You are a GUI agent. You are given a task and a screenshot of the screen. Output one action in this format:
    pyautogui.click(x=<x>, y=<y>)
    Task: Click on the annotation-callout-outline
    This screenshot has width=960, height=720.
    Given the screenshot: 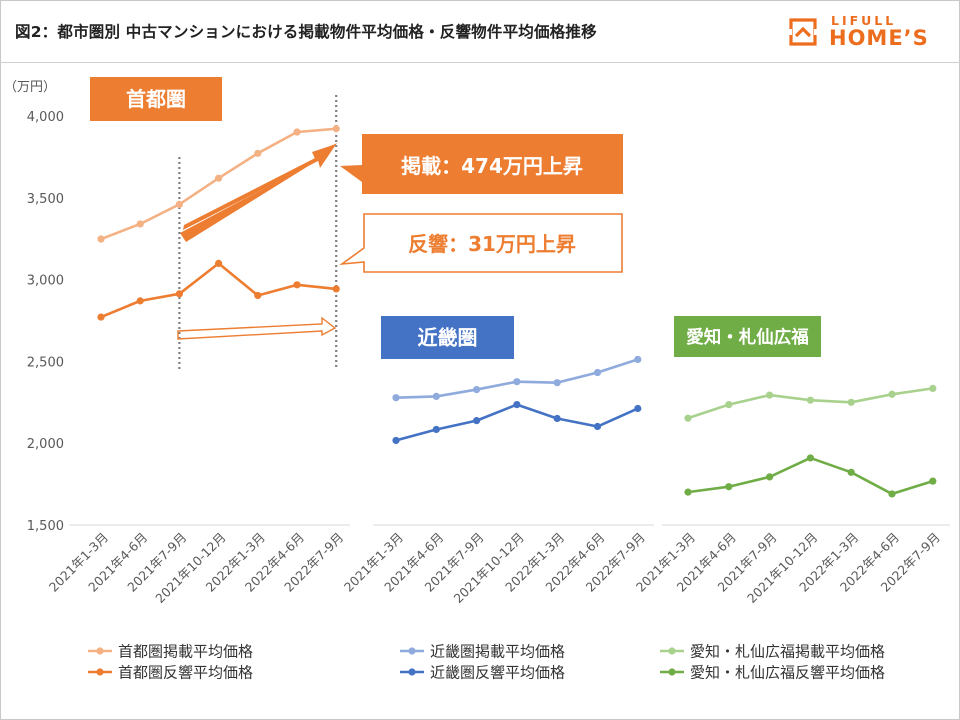 What is the action you would take?
    pyautogui.click(x=481, y=243)
    